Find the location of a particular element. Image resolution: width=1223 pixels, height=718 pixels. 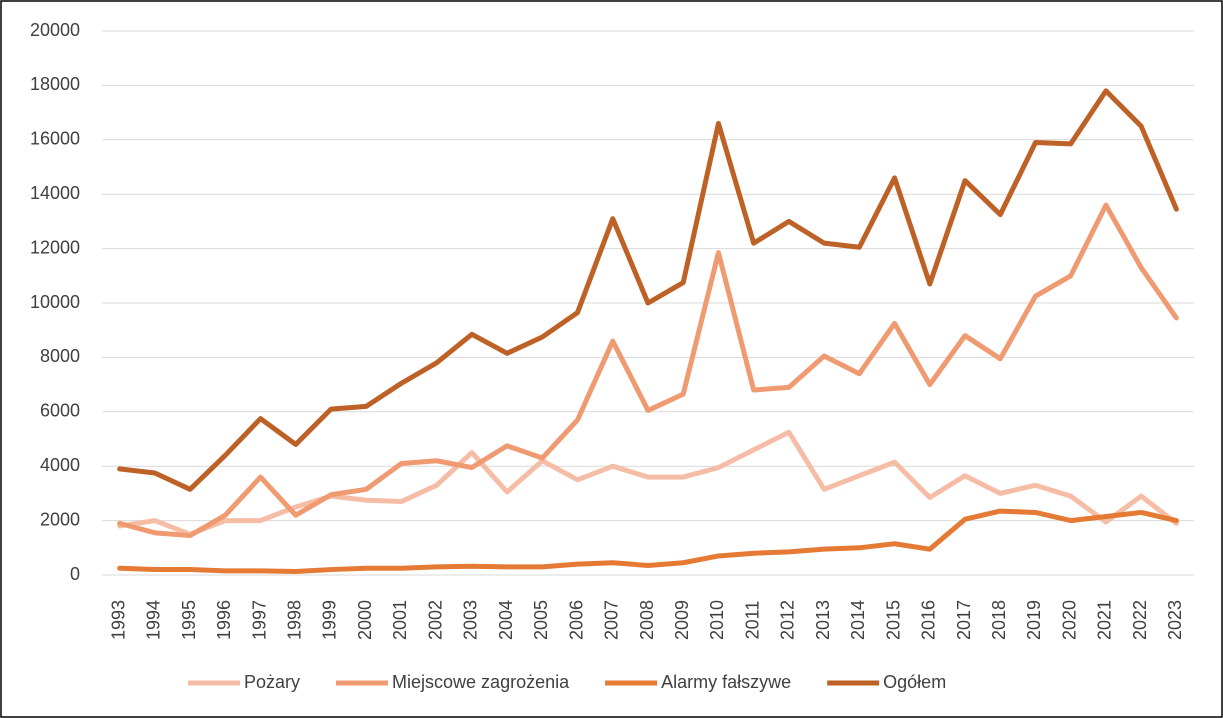

x-tick-label: 2023 is located at coordinates (1175, 620).